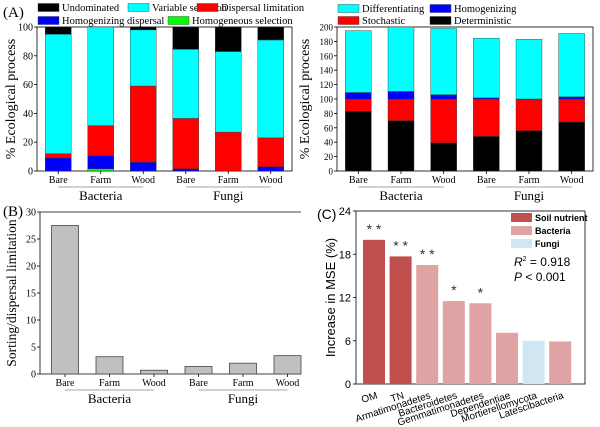 This screenshot has height=427, width=600. What do you see at coordinates (326, 214) in the screenshot?
I see `panel-label: (C)` at bounding box center [326, 214].